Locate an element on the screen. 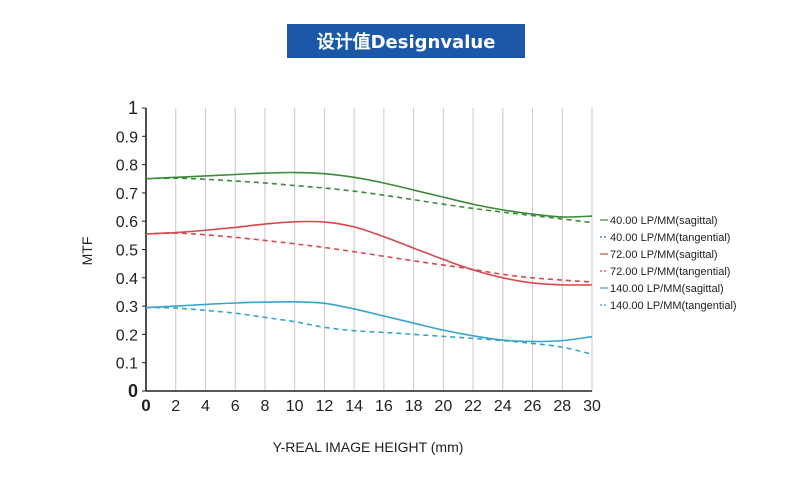 The image size is (788, 486). legend-label: 40.00 LP/MM(tangential) is located at coordinates (670, 238).